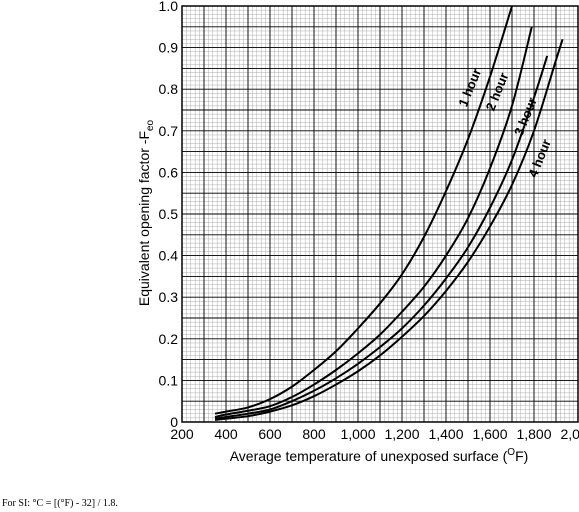 The width and height of the screenshot is (579, 512). I want to click on y-tick-label: 0.8, so click(169, 89).